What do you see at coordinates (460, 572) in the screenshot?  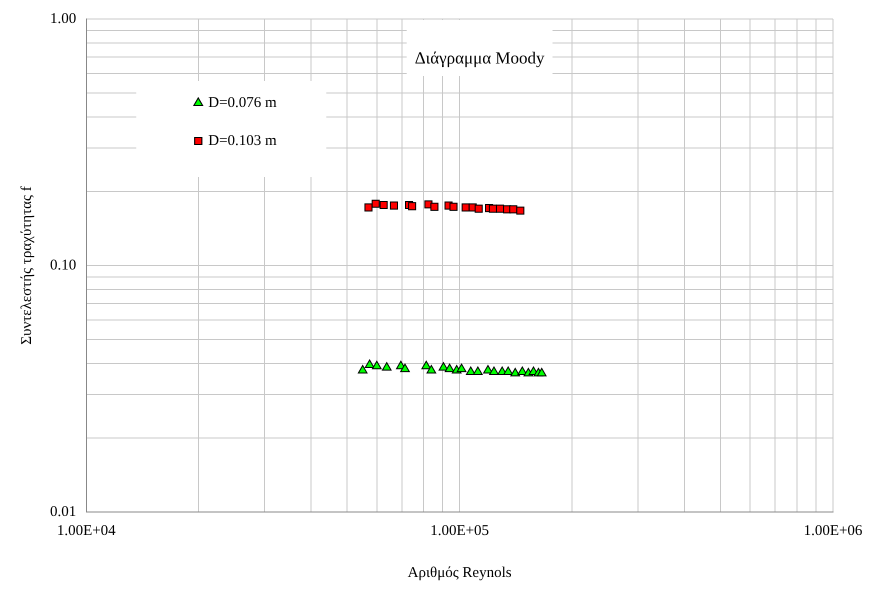 I see `x-axis-title: Αριθμός Reynols` at bounding box center [460, 572].